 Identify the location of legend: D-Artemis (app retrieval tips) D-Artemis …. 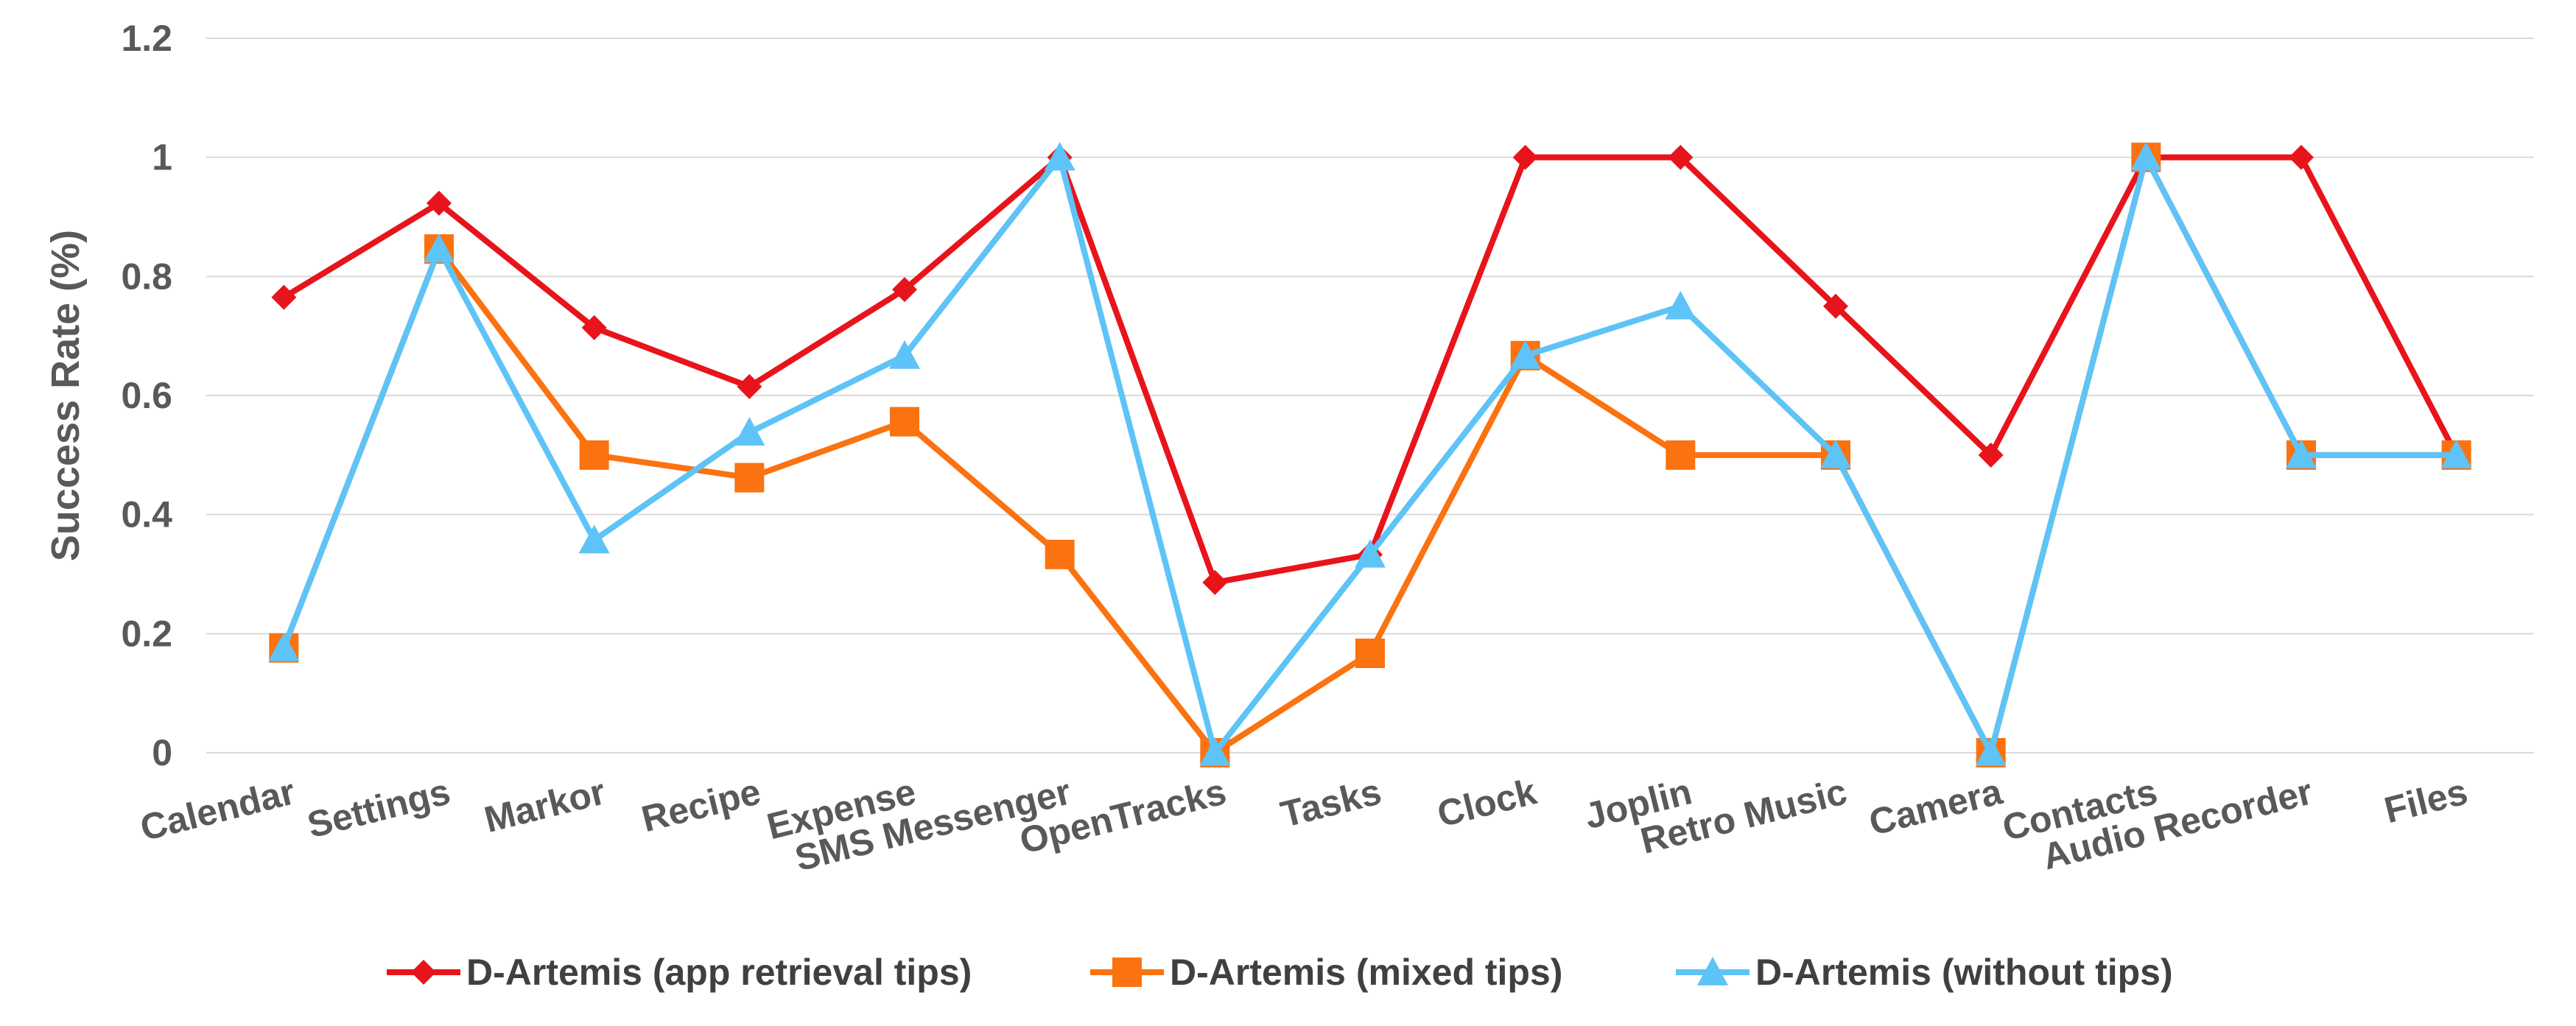
(1280, 972).